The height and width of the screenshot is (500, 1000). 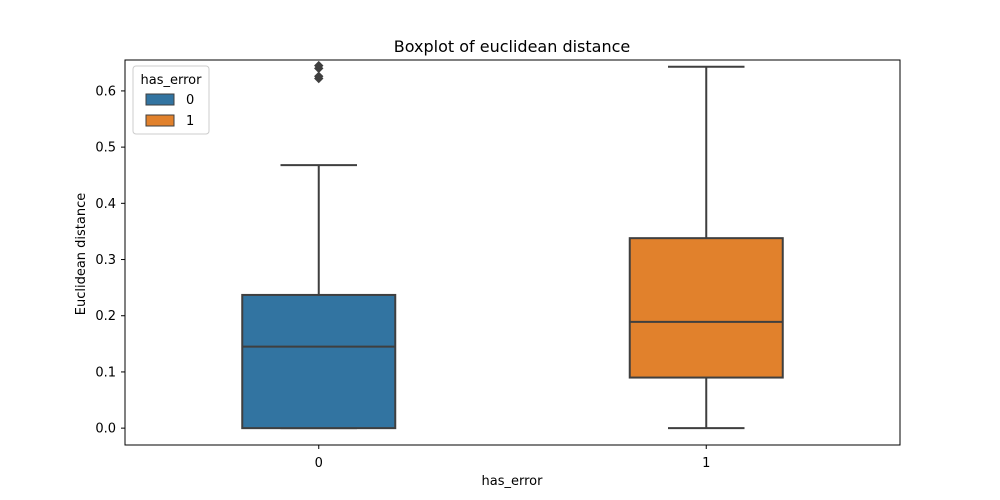 I want to click on y-tick-label: 0.4, so click(x=105, y=204).